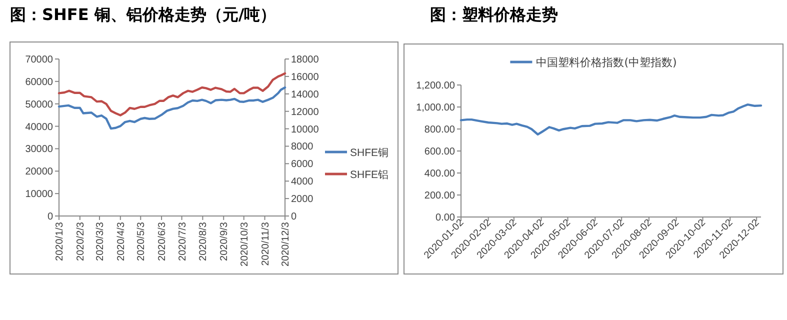  I want to click on x-tick-label: 2020/5/3, so click(142, 241).